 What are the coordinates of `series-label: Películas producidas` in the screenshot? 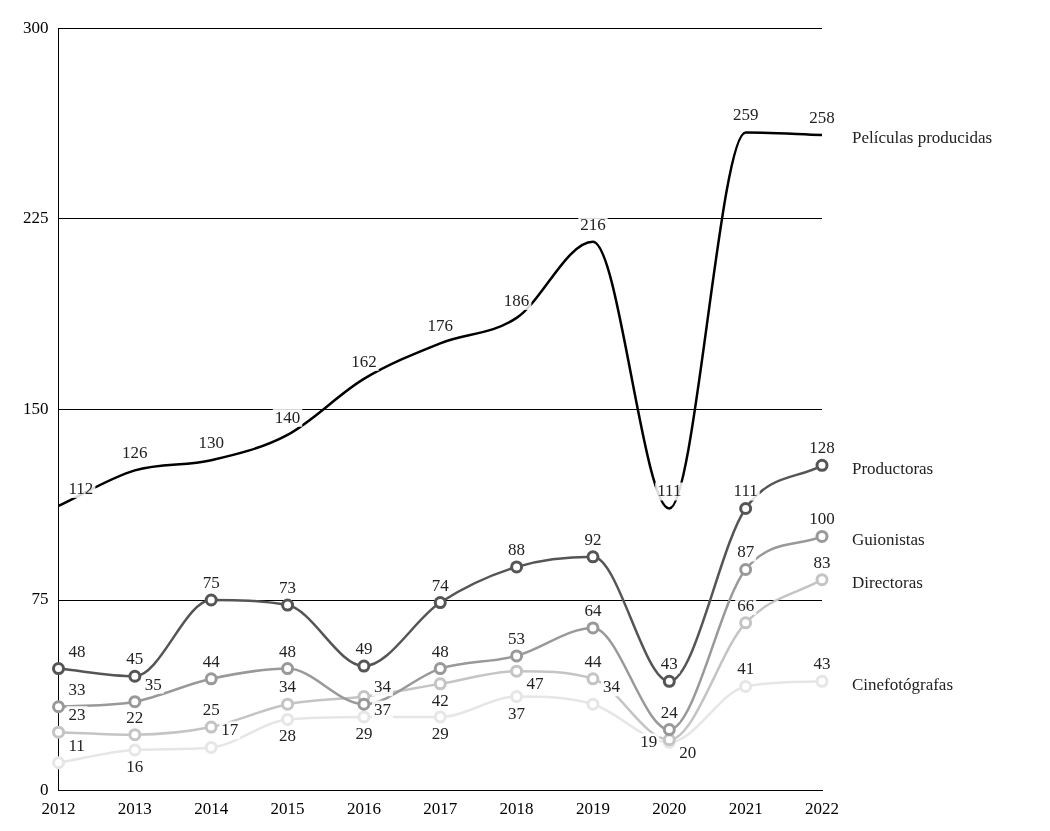 It's located at (922, 138).